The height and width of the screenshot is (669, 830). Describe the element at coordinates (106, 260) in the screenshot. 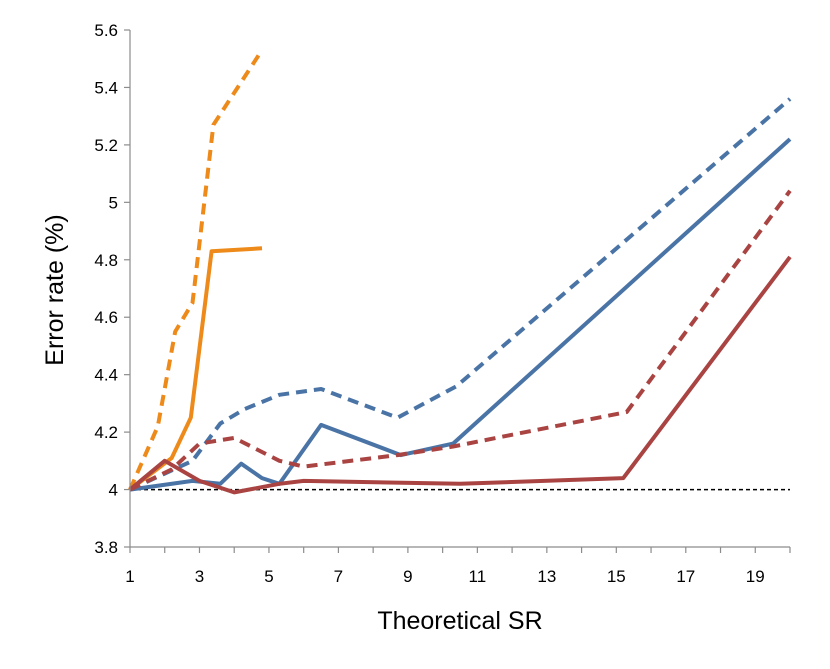

I see `y-tick-label: 4.8` at that location.